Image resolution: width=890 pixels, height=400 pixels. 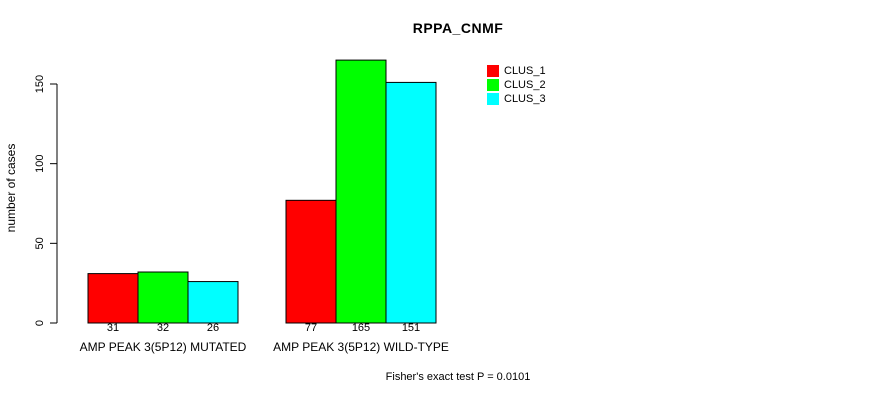 What do you see at coordinates (361, 328) in the screenshot?
I see `bar-value-label: 165` at bounding box center [361, 328].